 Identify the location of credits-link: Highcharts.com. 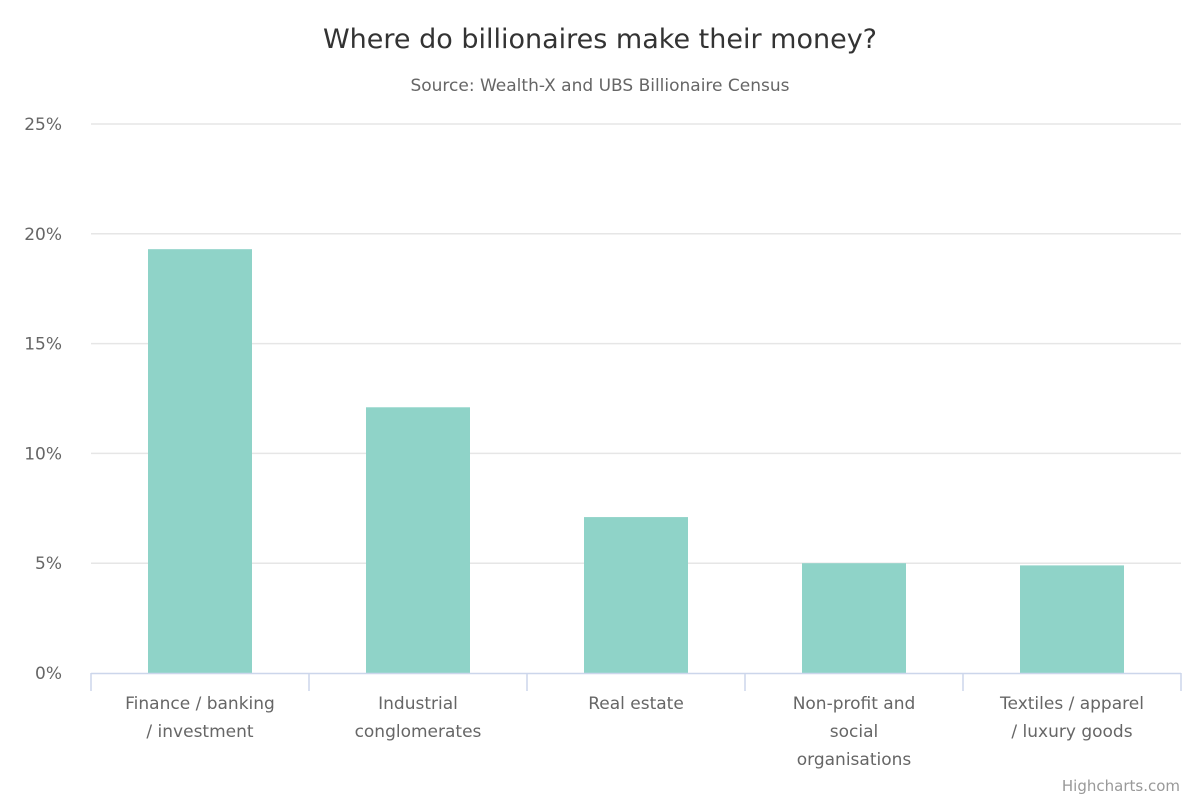
(1121, 786).